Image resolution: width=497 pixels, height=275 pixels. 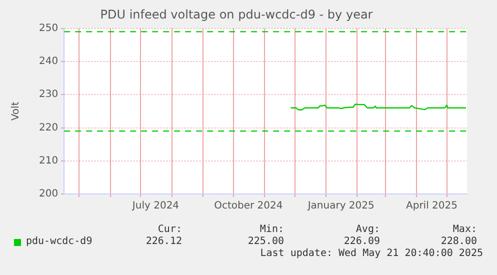 I want to click on text: Last update: Wed May 21 20:40:00 2025, so click(x=371, y=253).